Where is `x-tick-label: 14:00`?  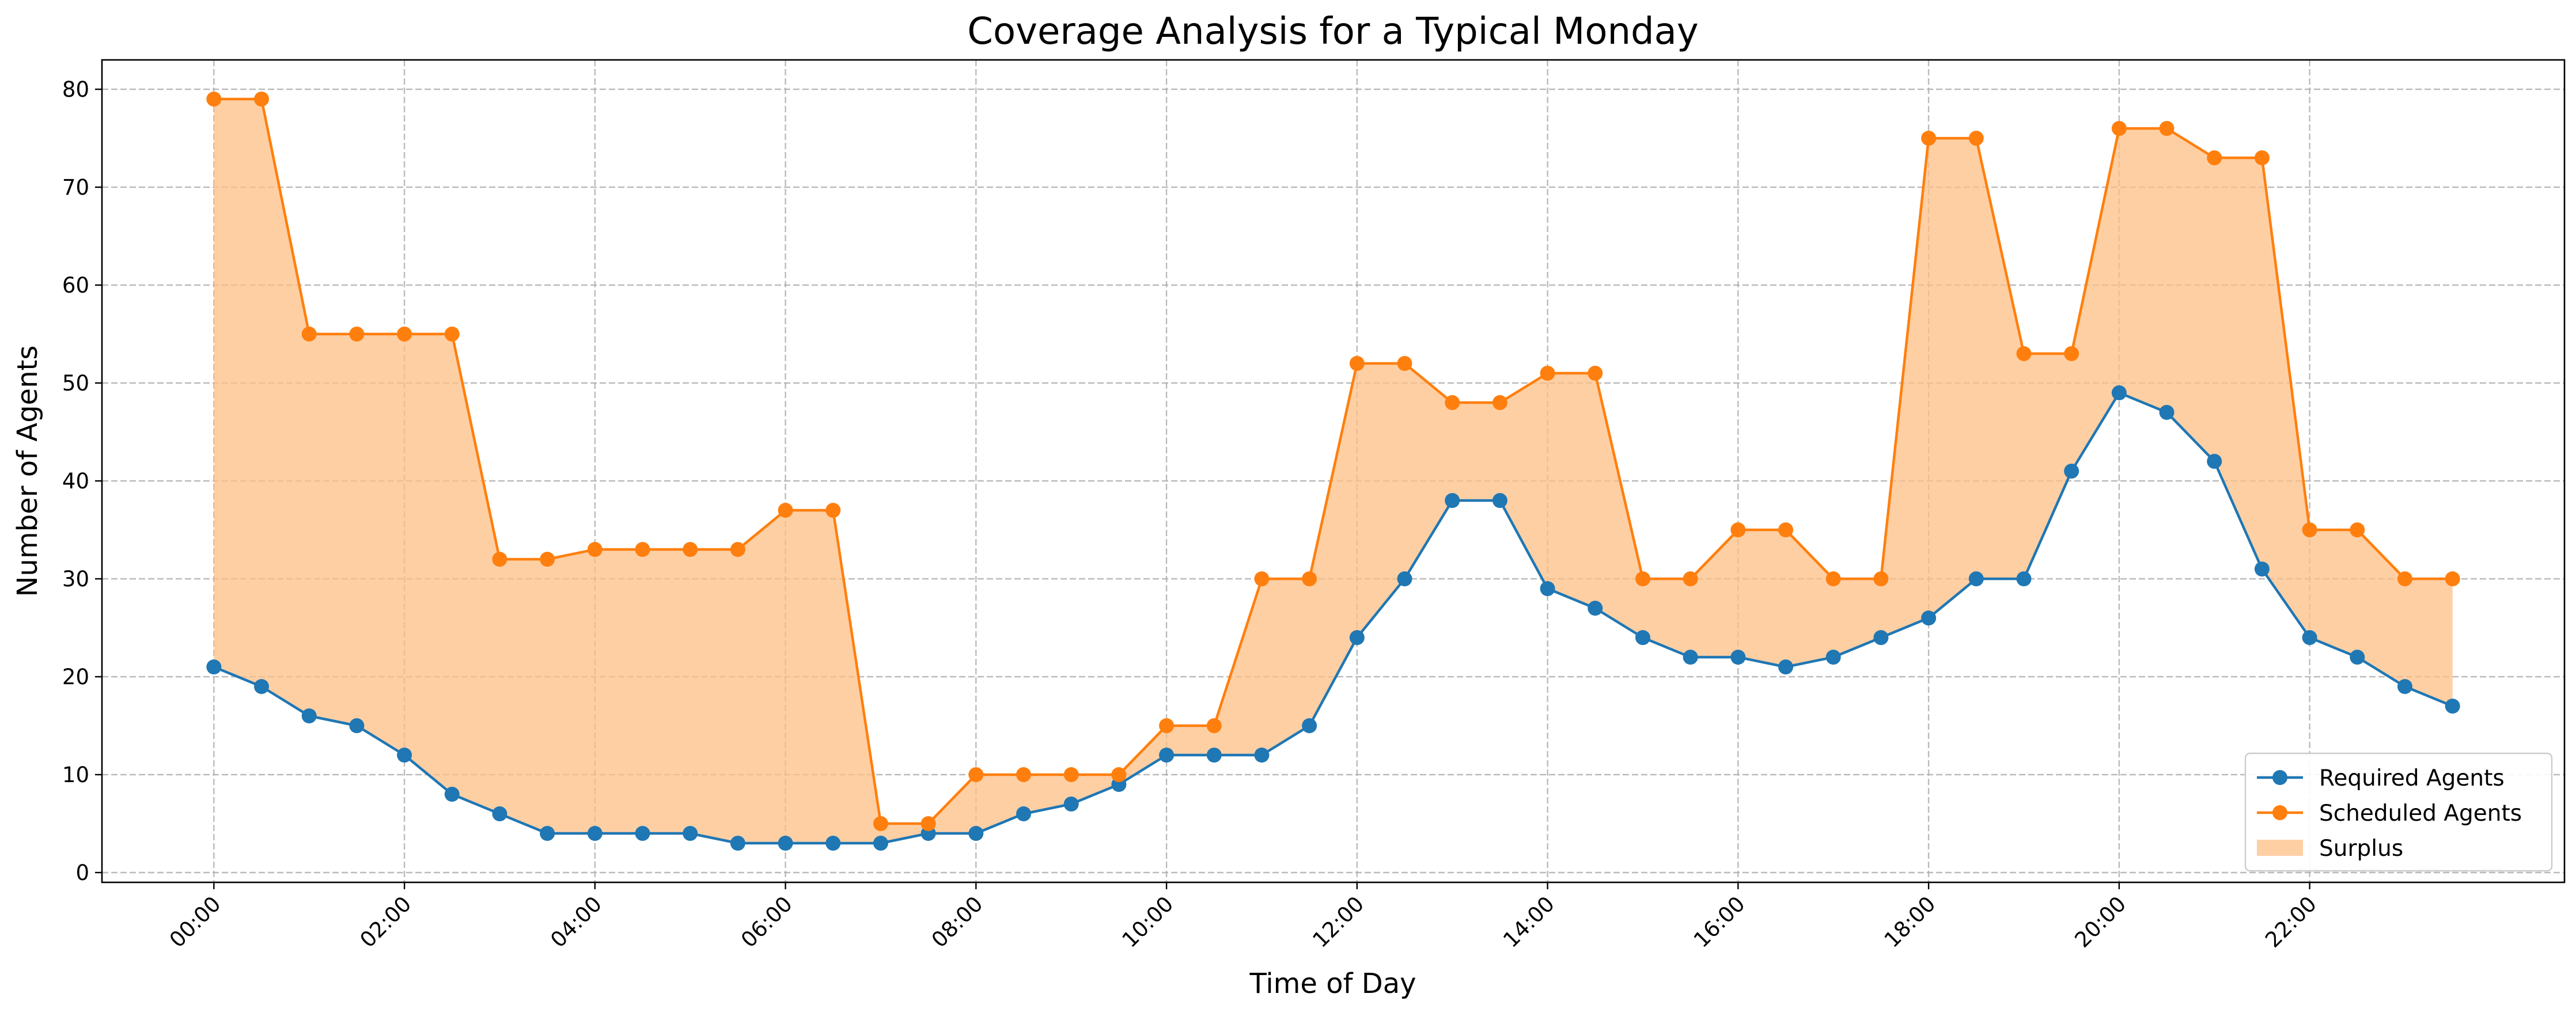 x-tick-label: 14:00 is located at coordinates (1528, 923).